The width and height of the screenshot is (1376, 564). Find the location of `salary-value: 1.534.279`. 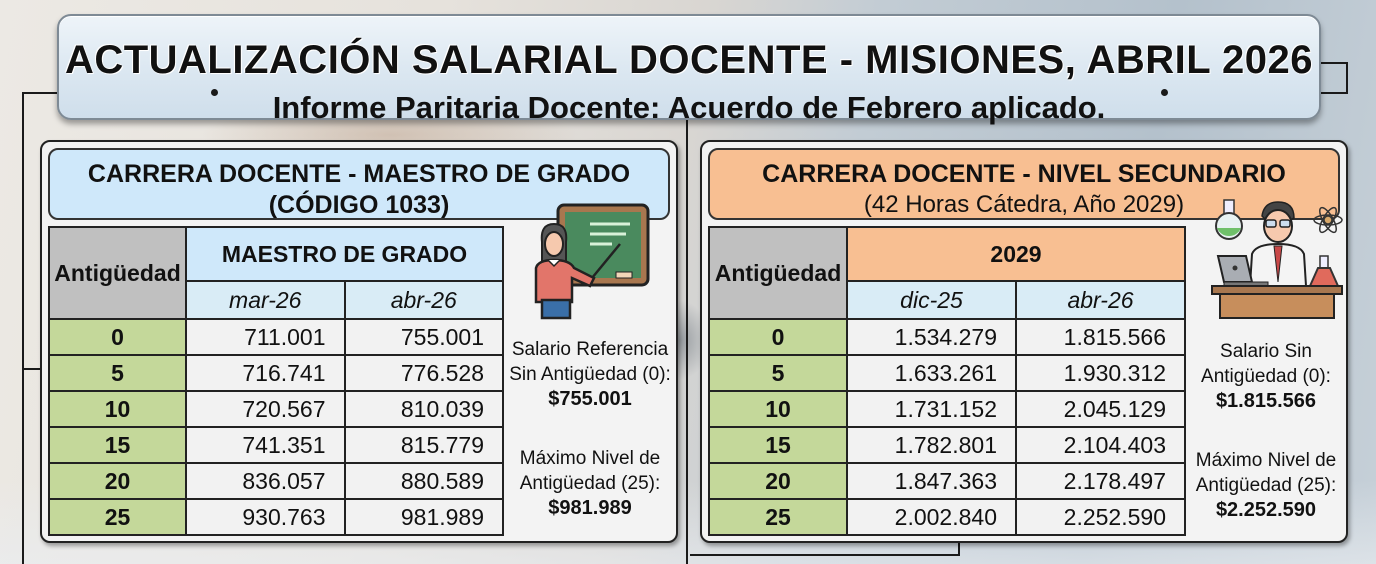

salary-value: 1.534.279 is located at coordinates (931, 337).